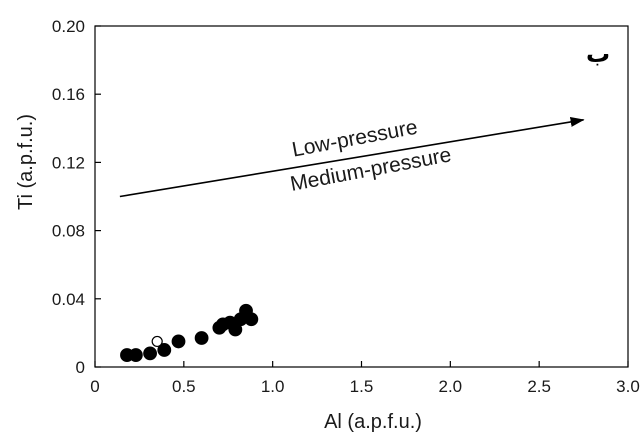  Describe the element at coordinates (451, 386) in the screenshot. I see `x-tick-label: 2.0` at that location.